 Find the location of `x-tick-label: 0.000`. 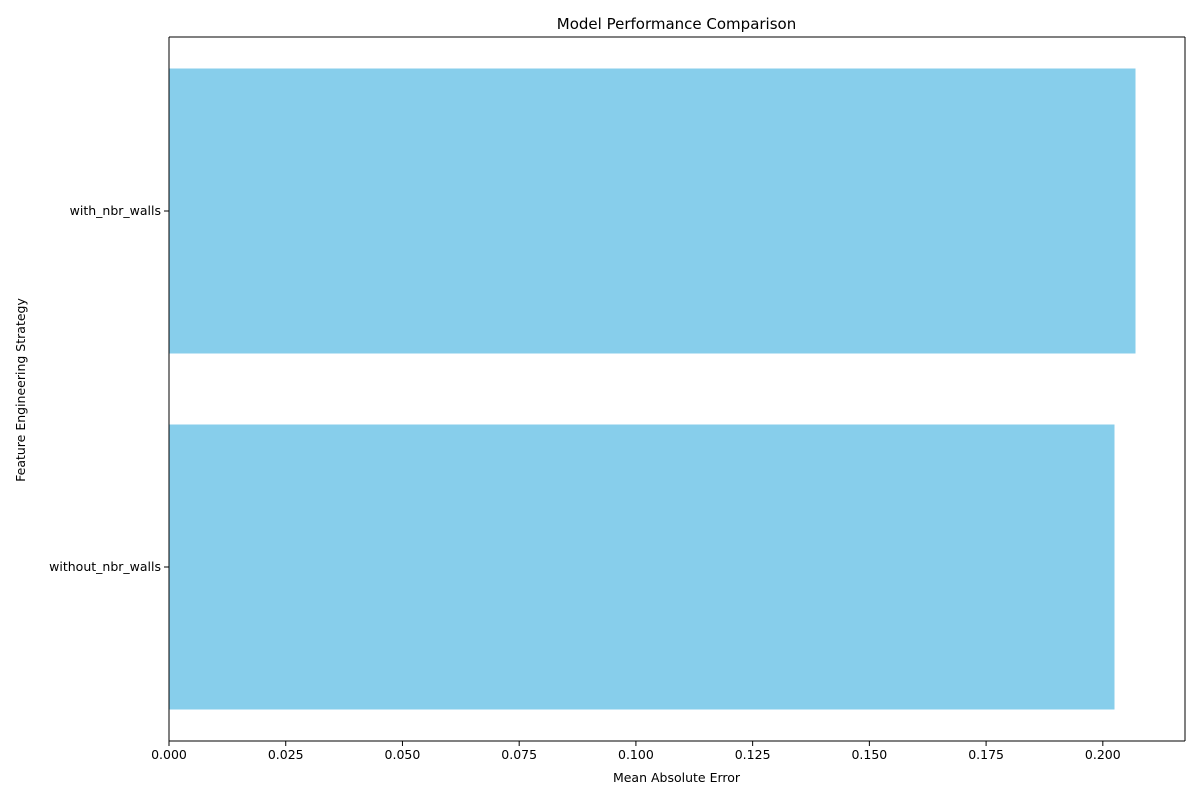

x-tick-label: 0.000 is located at coordinates (169, 754).